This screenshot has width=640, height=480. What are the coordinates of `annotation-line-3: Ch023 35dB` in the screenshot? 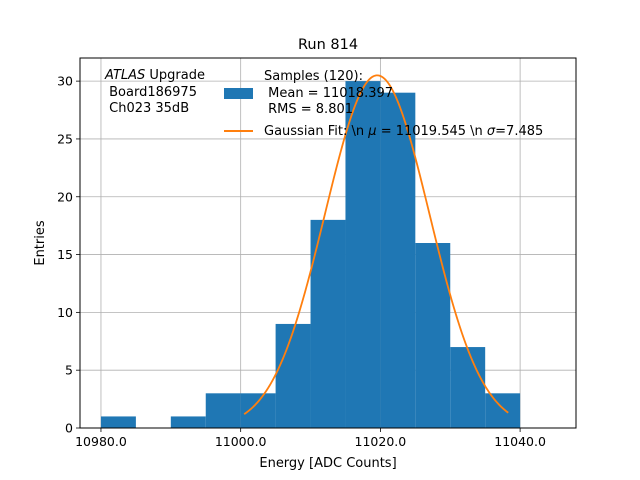 It's located at (147, 108).